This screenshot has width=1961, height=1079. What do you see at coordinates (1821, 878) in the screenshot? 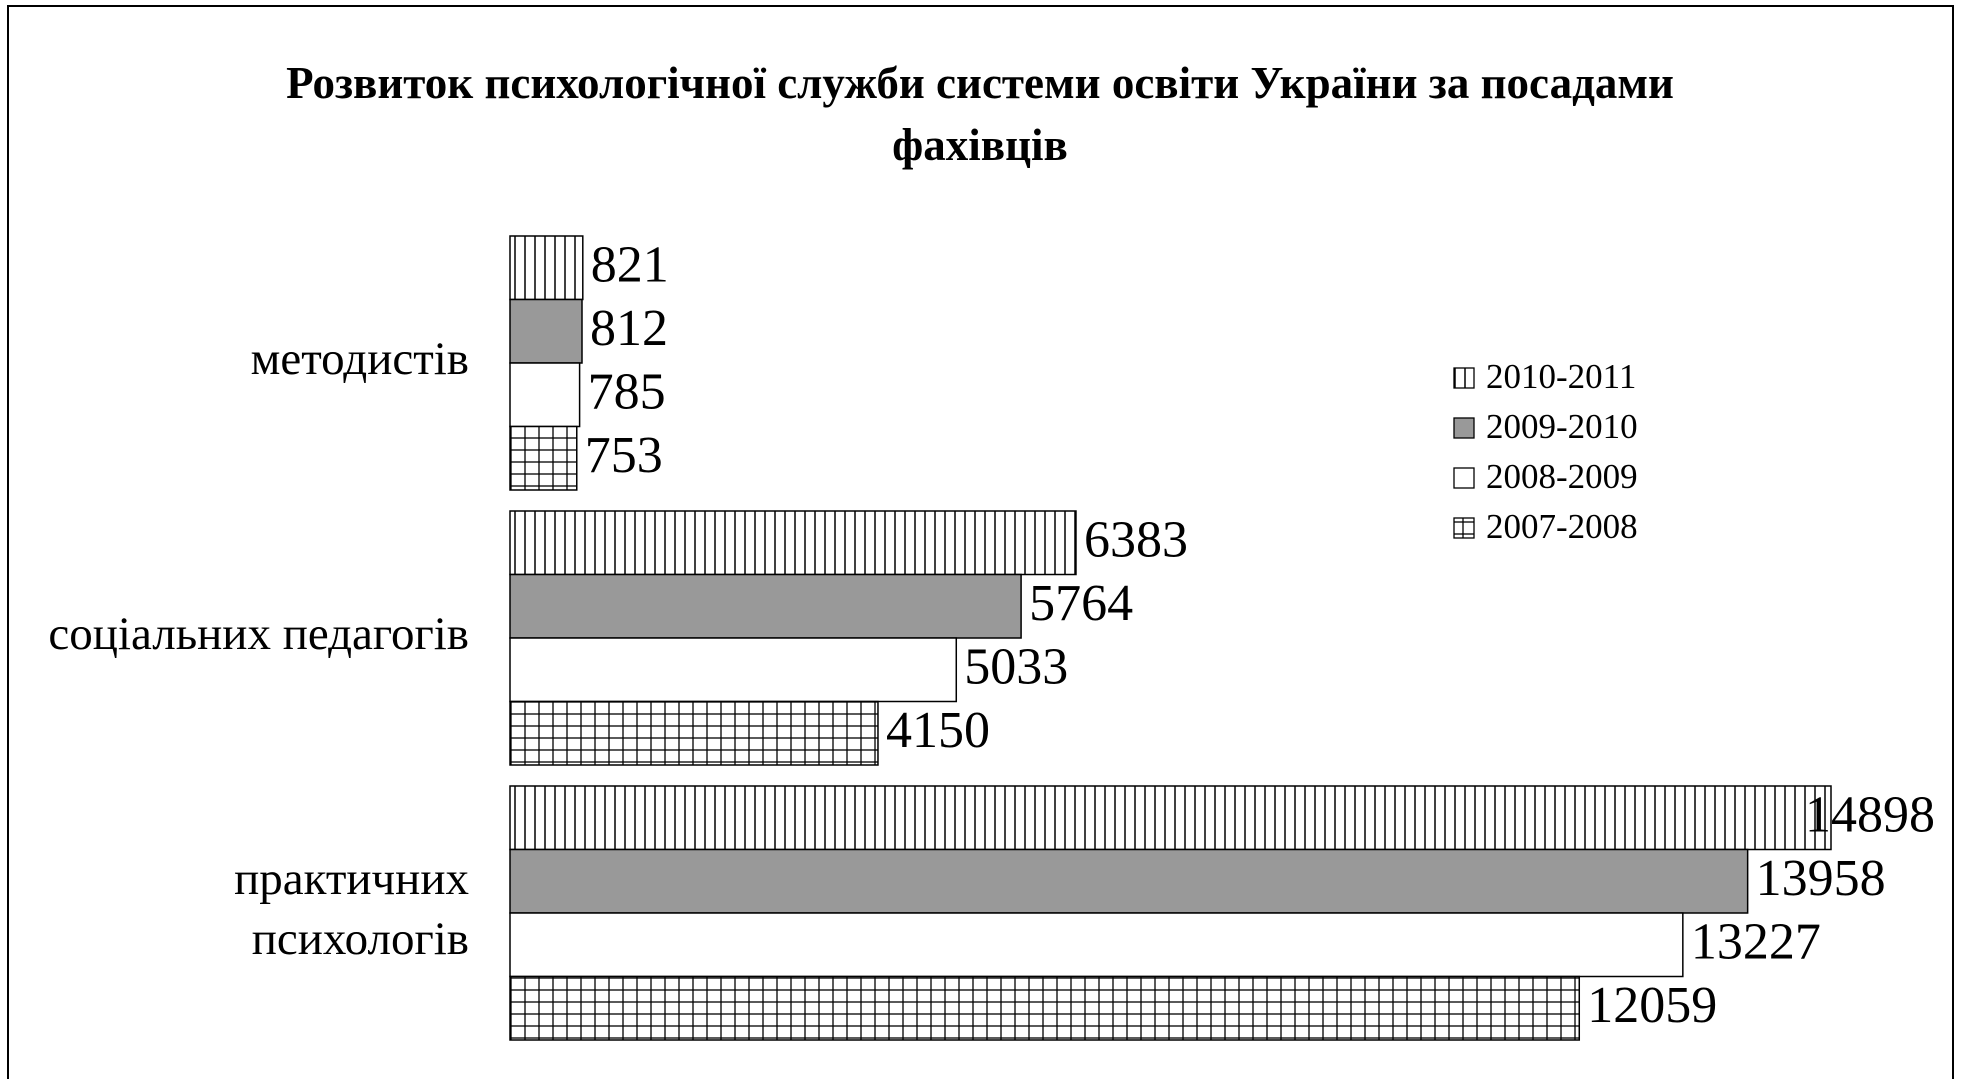
I see `data-label: 13958` at bounding box center [1821, 878].